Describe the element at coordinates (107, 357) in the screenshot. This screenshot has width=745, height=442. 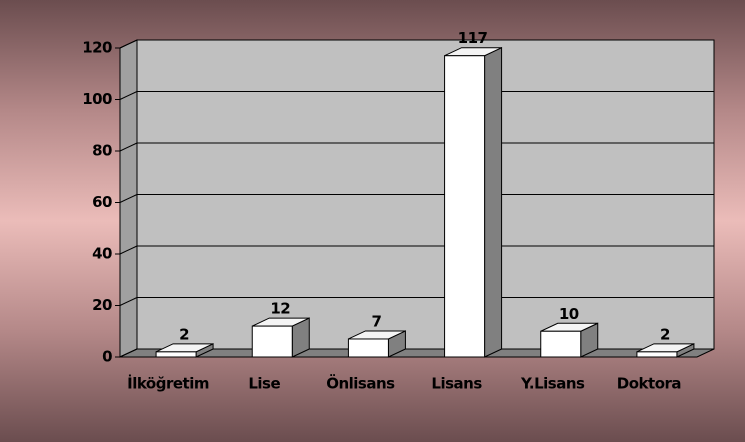
I see `y-tick-label: 0` at that location.